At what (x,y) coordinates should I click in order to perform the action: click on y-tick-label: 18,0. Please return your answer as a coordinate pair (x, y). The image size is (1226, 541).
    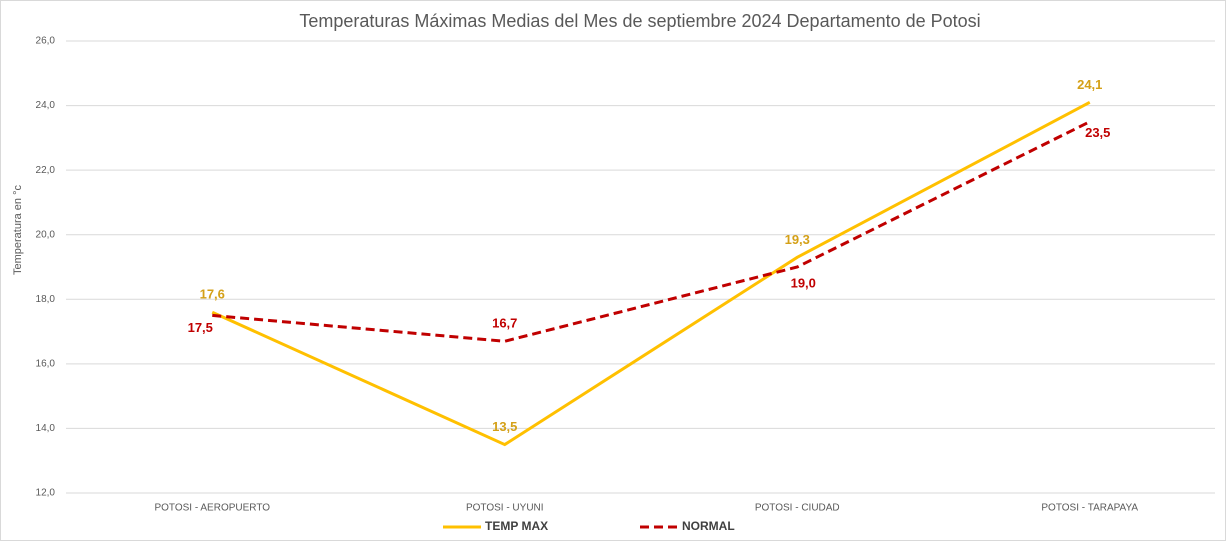
    Looking at the image, I should click on (46, 299).